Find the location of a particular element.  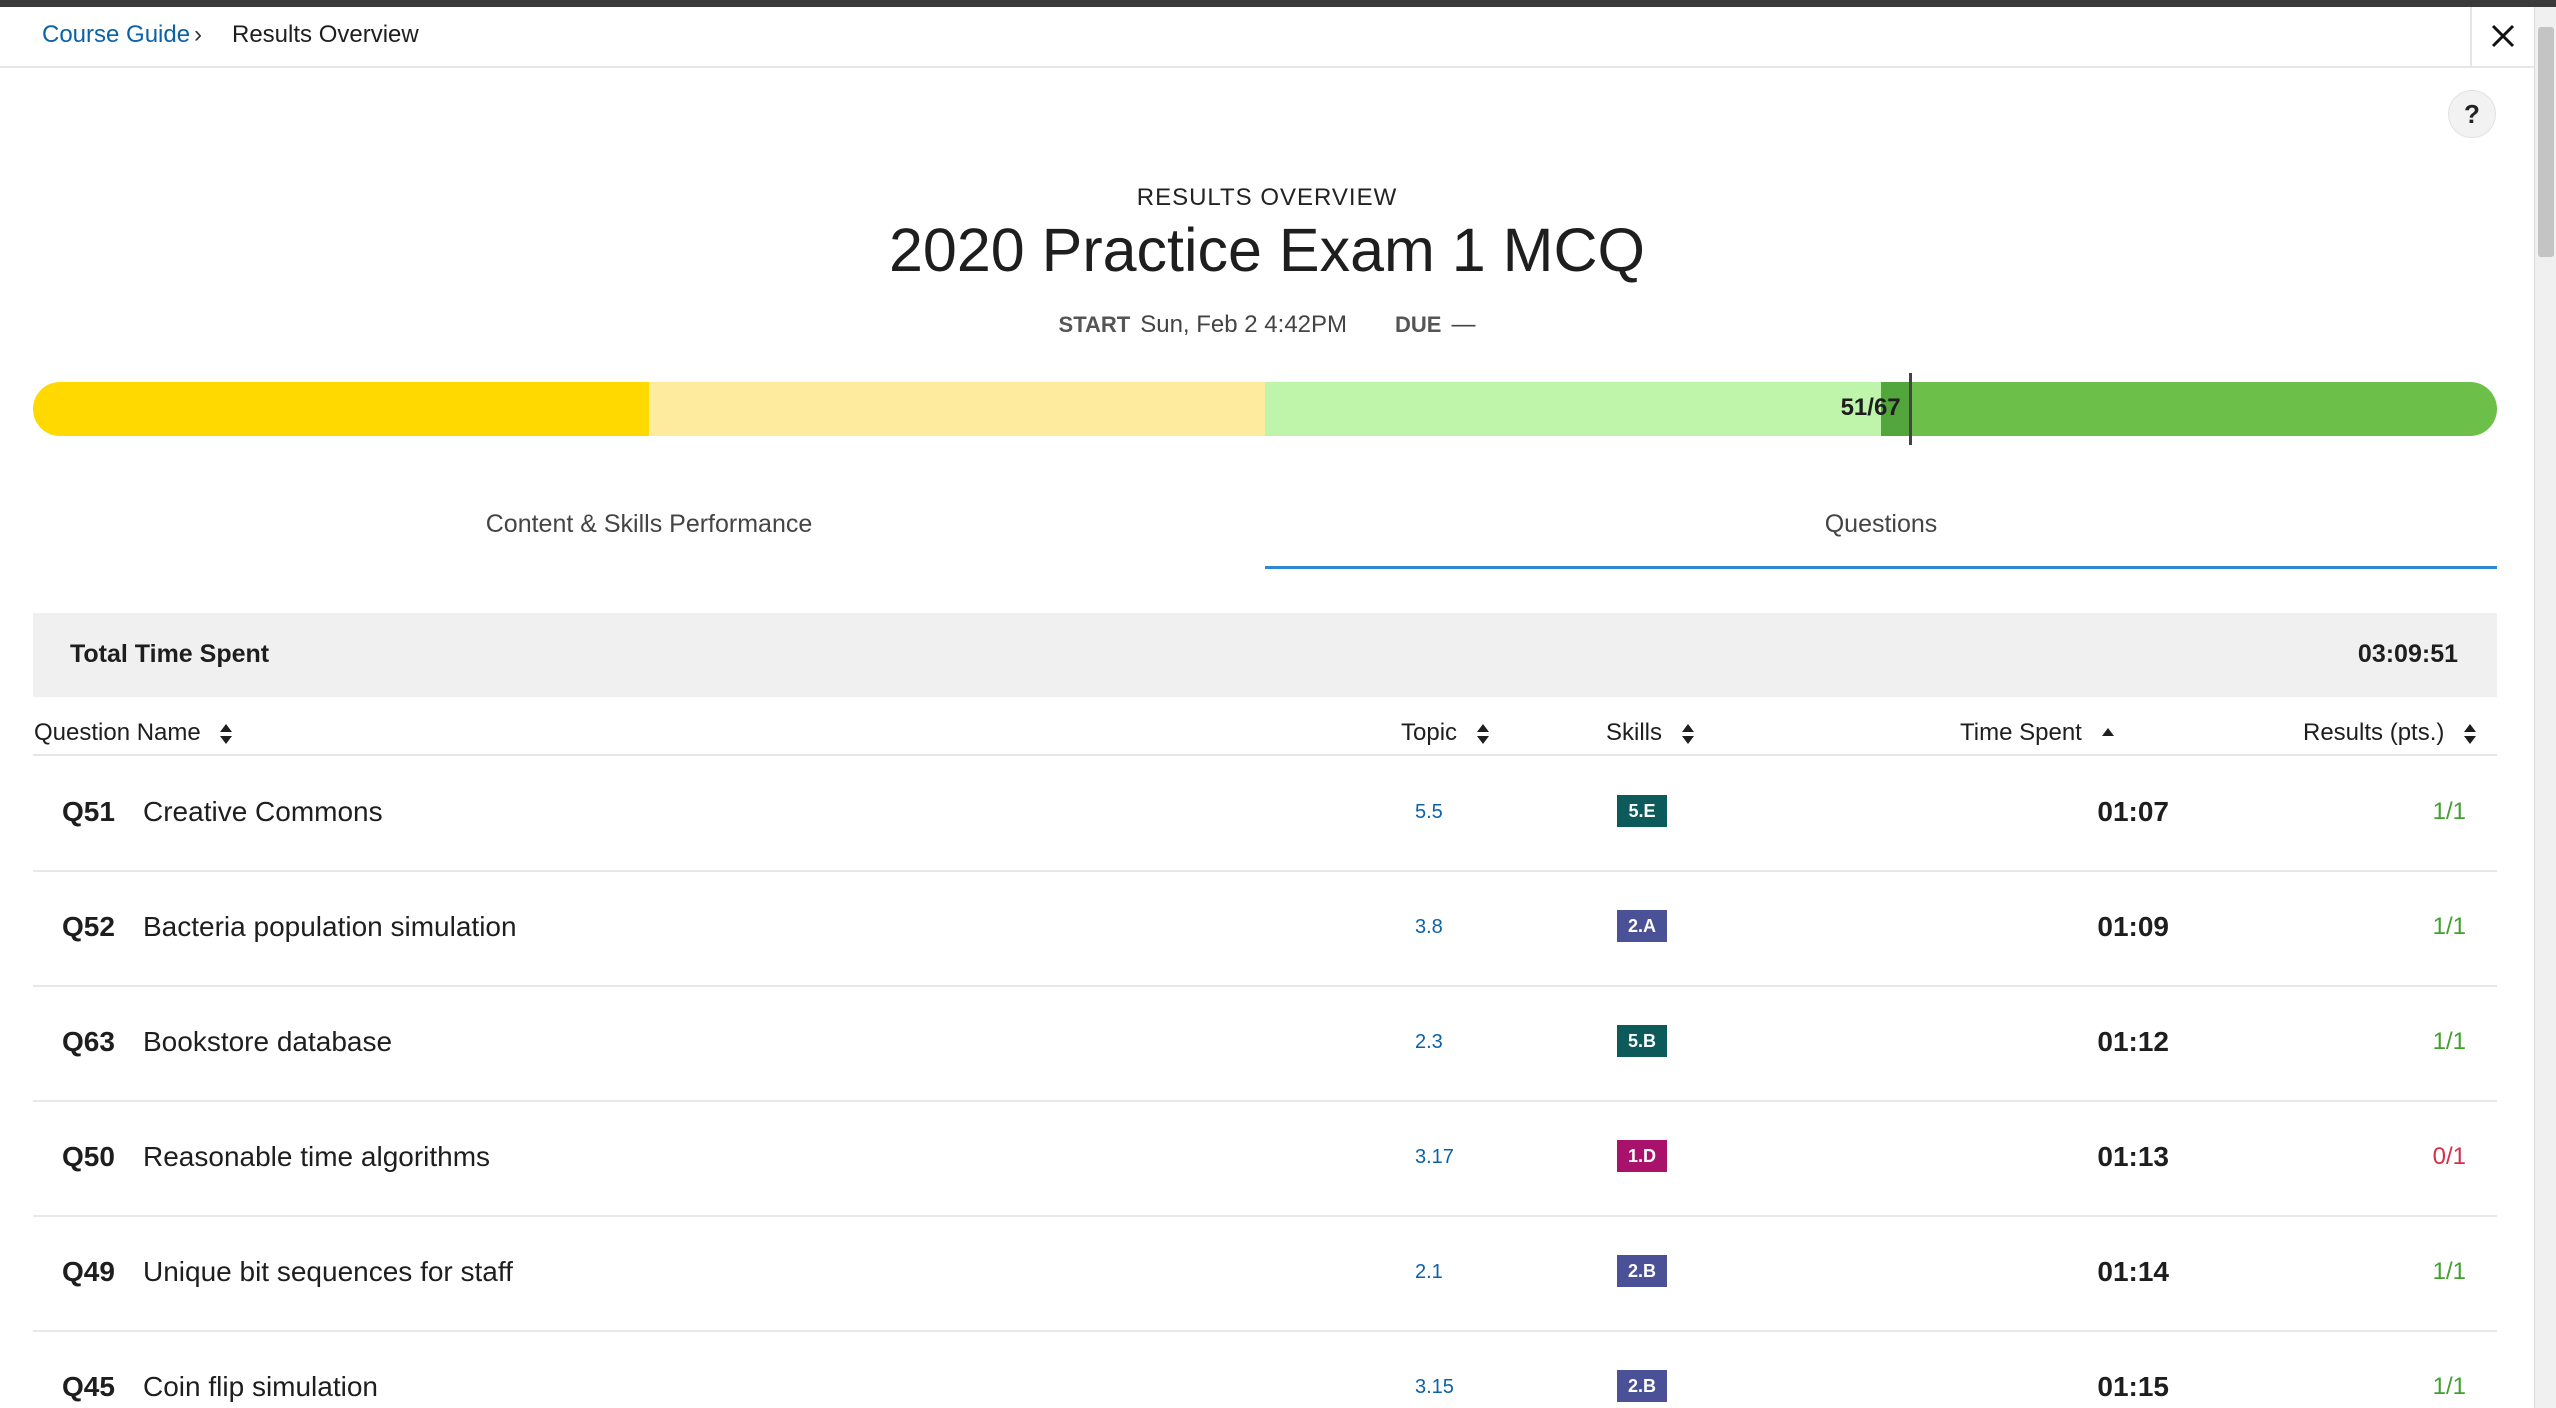

column-time-spent: Time Spent is located at coordinates (2037, 733).